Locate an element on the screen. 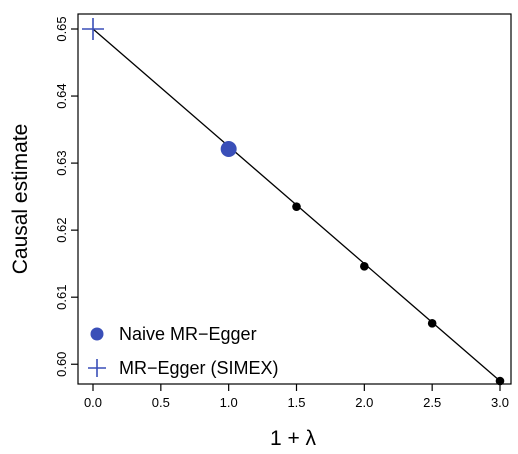 Image resolution: width=518 pixels, height=454 pixels. y-axis-title: Causal estimate is located at coordinates (20, 199).